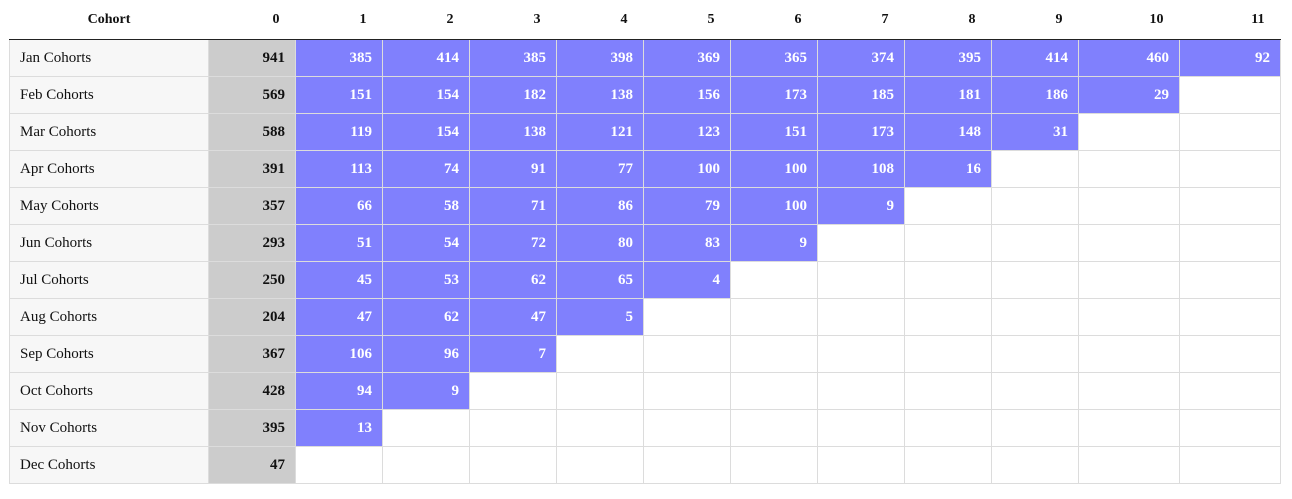  I want to click on column-header-period-1: 1, so click(339, 20).